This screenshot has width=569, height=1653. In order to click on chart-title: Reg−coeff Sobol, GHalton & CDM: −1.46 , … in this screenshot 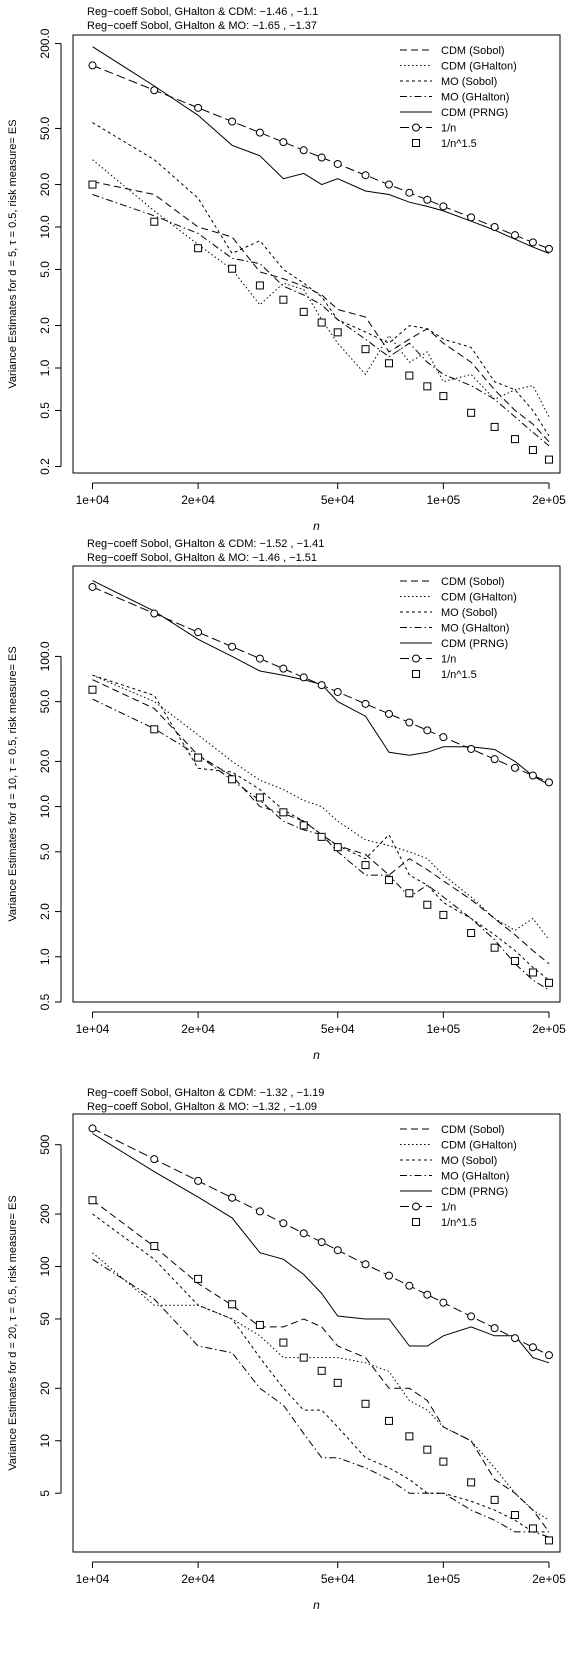, I will do `click(202, 12)`.